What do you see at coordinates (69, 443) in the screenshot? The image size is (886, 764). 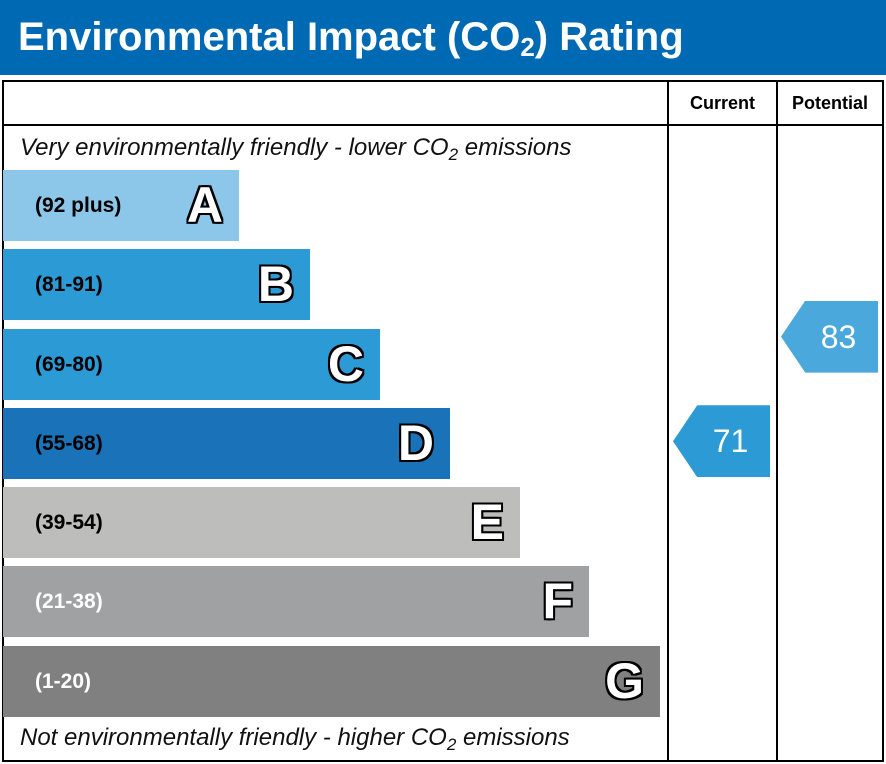 I see `band-range: (55-68)` at bounding box center [69, 443].